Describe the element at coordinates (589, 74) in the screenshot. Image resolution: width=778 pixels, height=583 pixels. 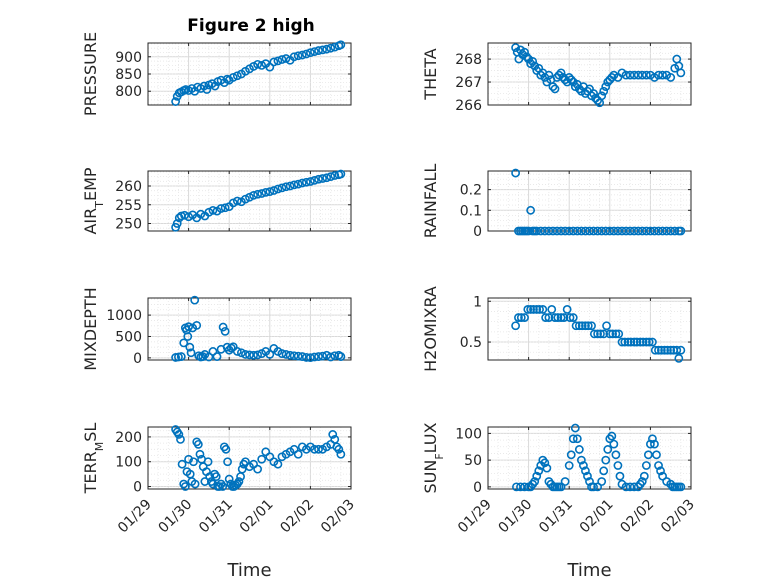
I see `axes-box` at that location.